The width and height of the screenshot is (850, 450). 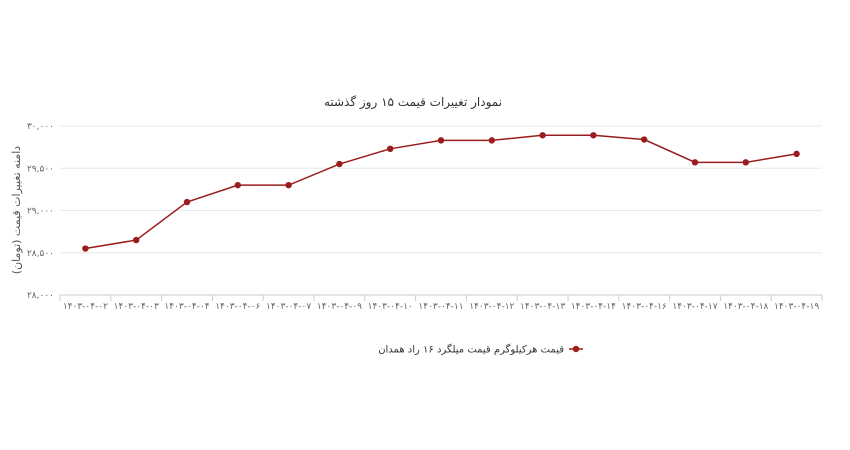 What do you see at coordinates (413, 102) in the screenshot?
I see `chart-title: نمودار تغییرات قیمت ۱۵ روز گذشته` at bounding box center [413, 102].